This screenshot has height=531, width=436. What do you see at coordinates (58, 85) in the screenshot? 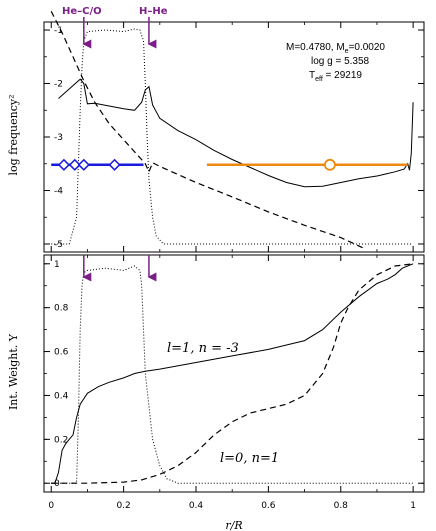
I see `top-ytick-label: -2` at bounding box center [58, 85].